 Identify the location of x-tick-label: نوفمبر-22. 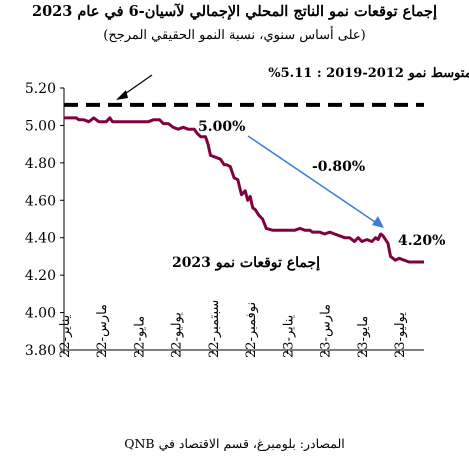
(251, 330).